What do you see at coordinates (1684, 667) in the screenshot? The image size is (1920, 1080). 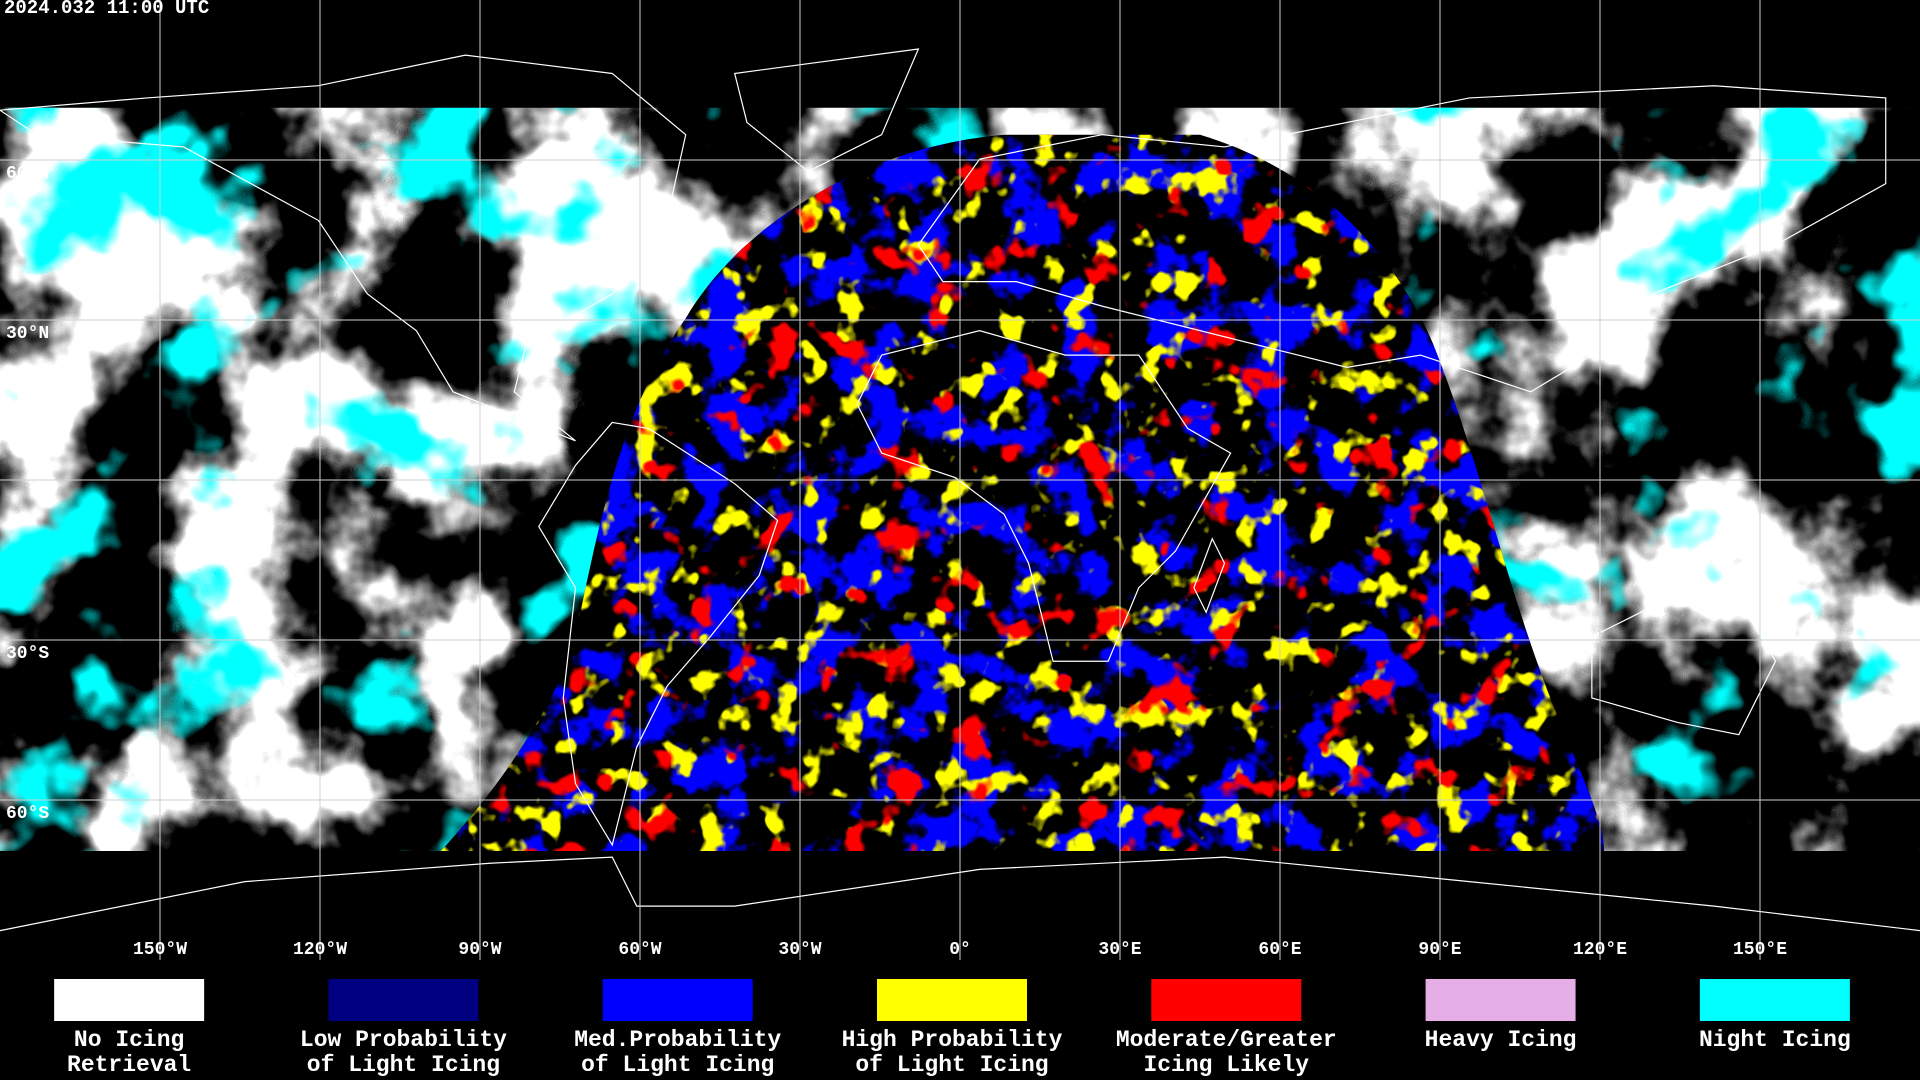 I see `australia` at bounding box center [1684, 667].